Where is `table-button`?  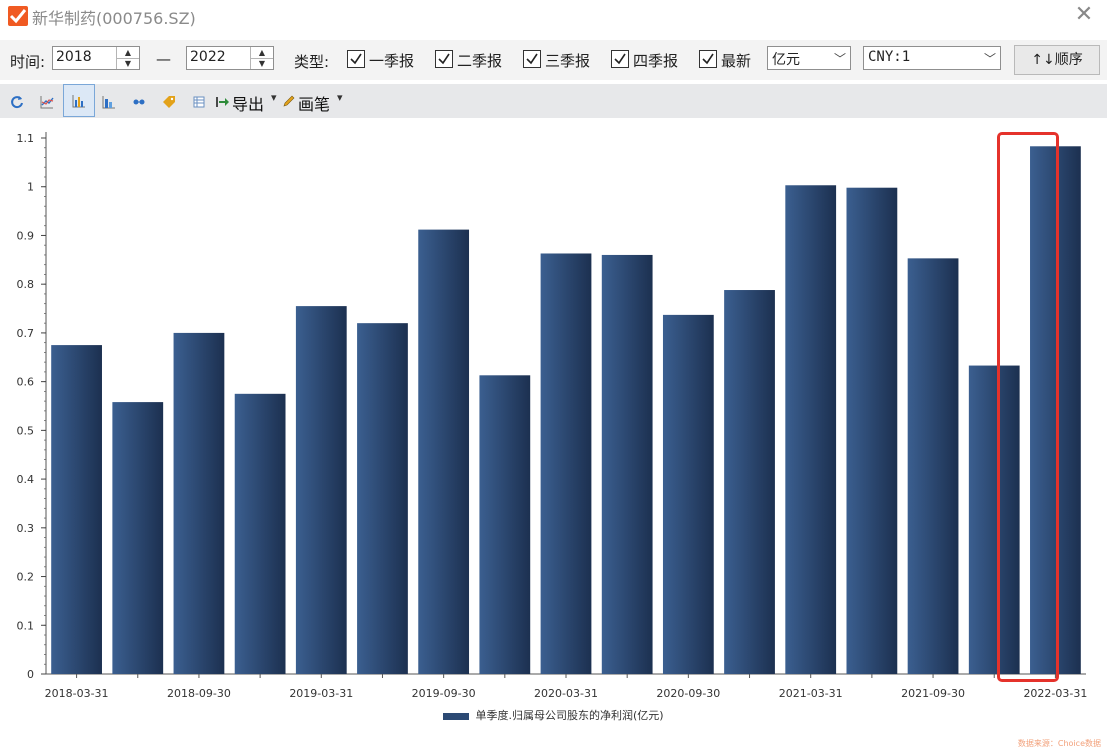 table-button is located at coordinates (199, 101).